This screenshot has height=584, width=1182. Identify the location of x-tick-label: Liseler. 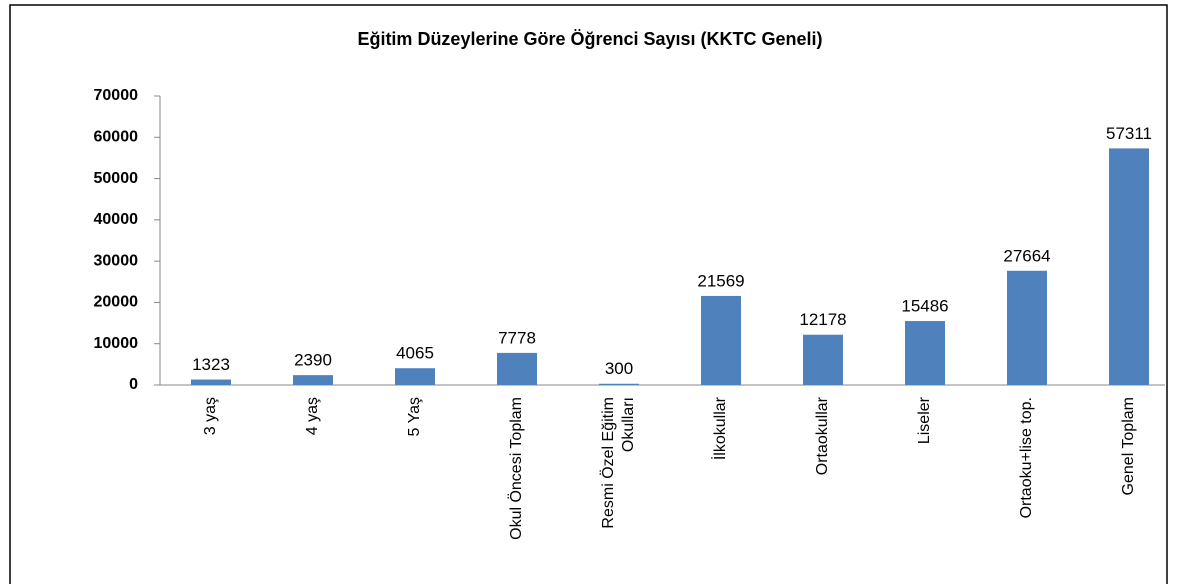
(924, 420).